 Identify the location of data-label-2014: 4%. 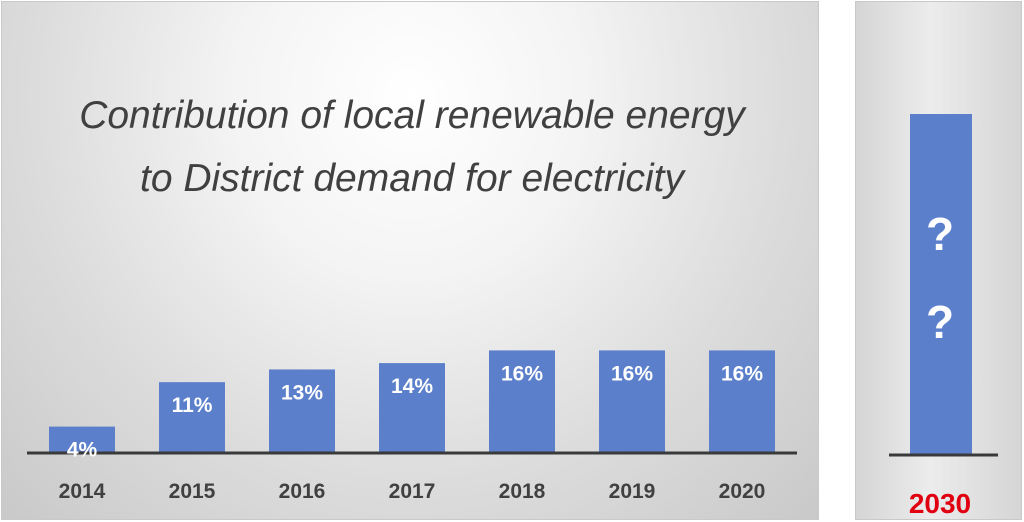
(82, 450).